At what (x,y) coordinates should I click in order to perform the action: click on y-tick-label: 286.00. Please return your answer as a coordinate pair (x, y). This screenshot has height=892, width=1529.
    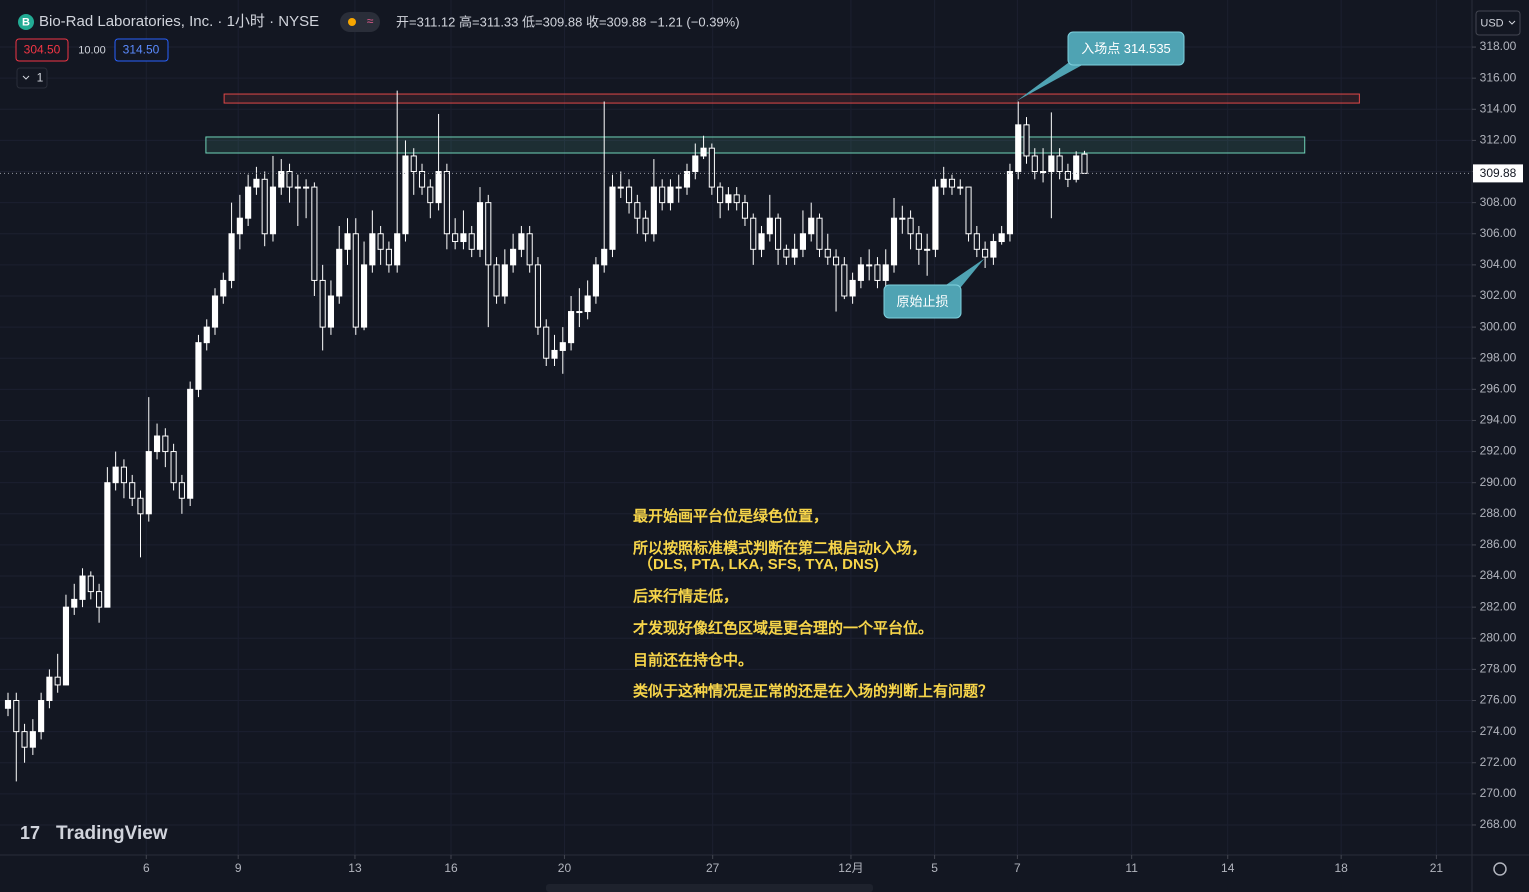
    Looking at the image, I should click on (1498, 544).